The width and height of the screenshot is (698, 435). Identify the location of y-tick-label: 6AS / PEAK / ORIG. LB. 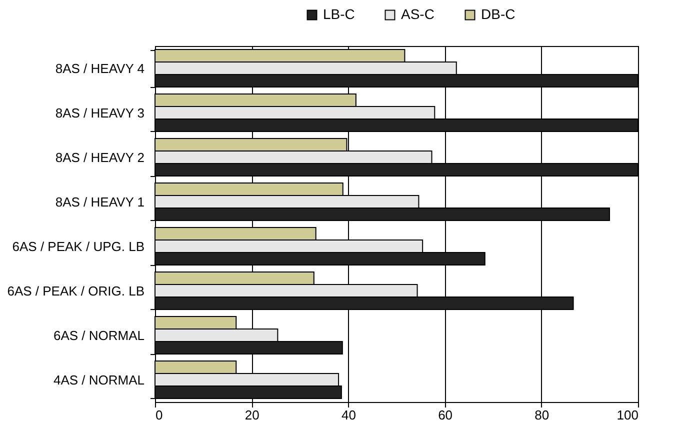
(75, 290).